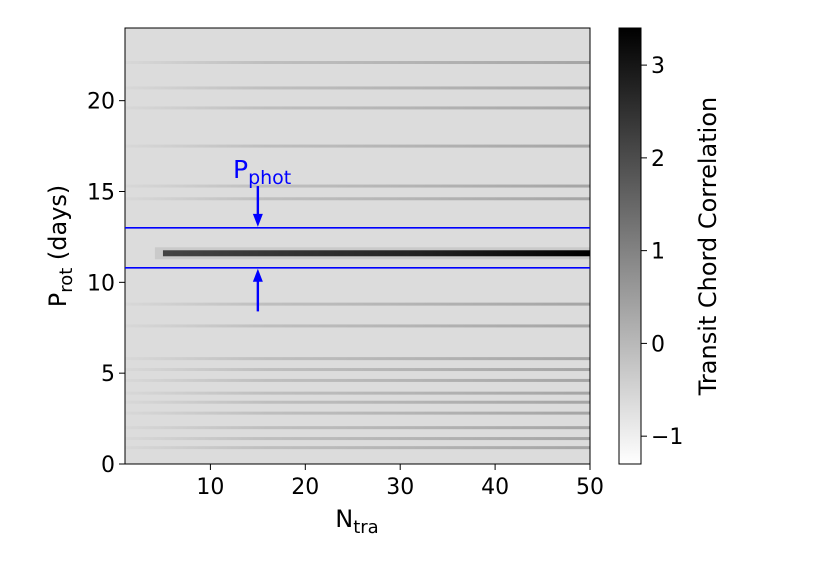 The height and width of the screenshot is (581, 830). What do you see at coordinates (658, 344) in the screenshot?
I see `colorbar-tick-label: 0` at bounding box center [658, 344].